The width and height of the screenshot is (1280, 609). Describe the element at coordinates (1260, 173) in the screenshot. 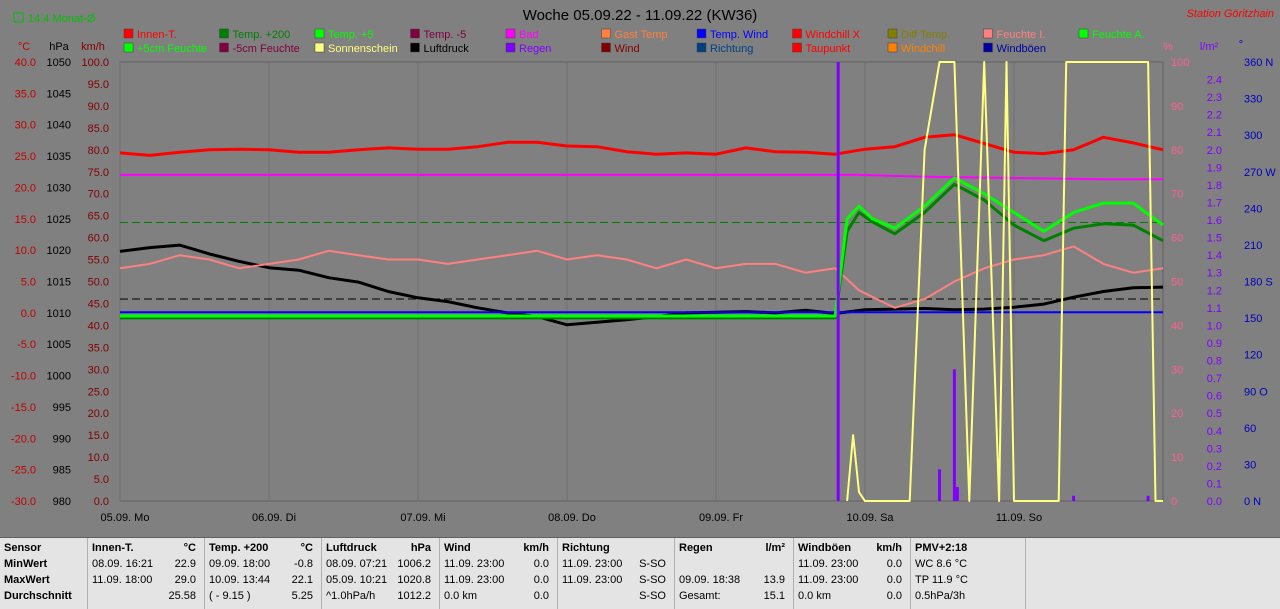

I see `direction-tick-label: 270 W` at that location.